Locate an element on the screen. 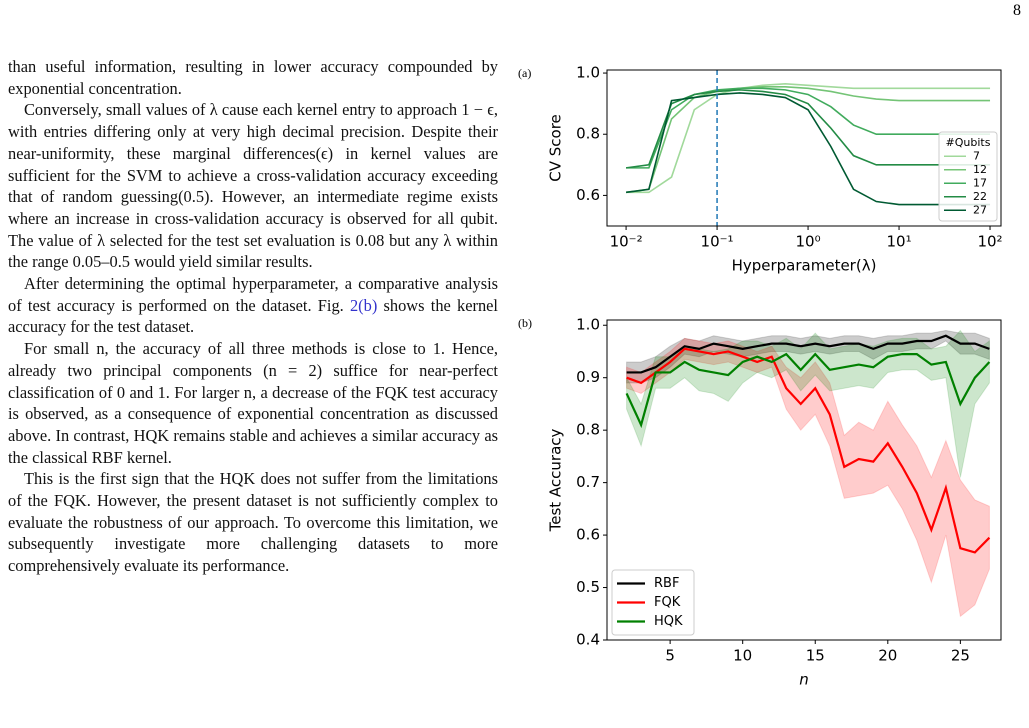 The image size is (1029, 728). legend-label: 22 is located at coordinates (980, 196).